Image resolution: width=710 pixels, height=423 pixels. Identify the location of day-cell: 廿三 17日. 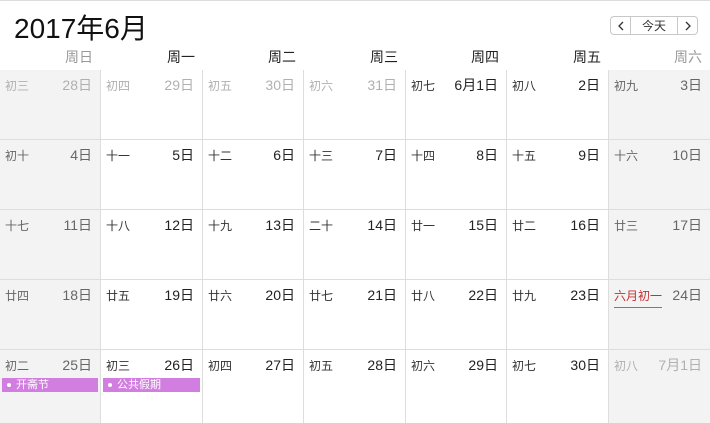
(659, 245).